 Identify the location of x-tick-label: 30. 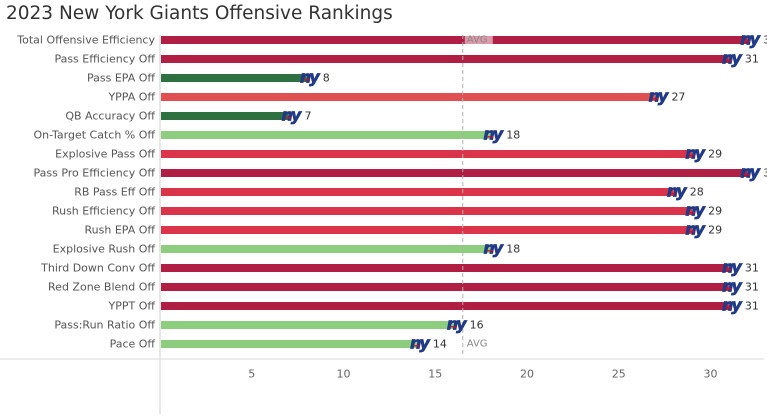
(711, 374).